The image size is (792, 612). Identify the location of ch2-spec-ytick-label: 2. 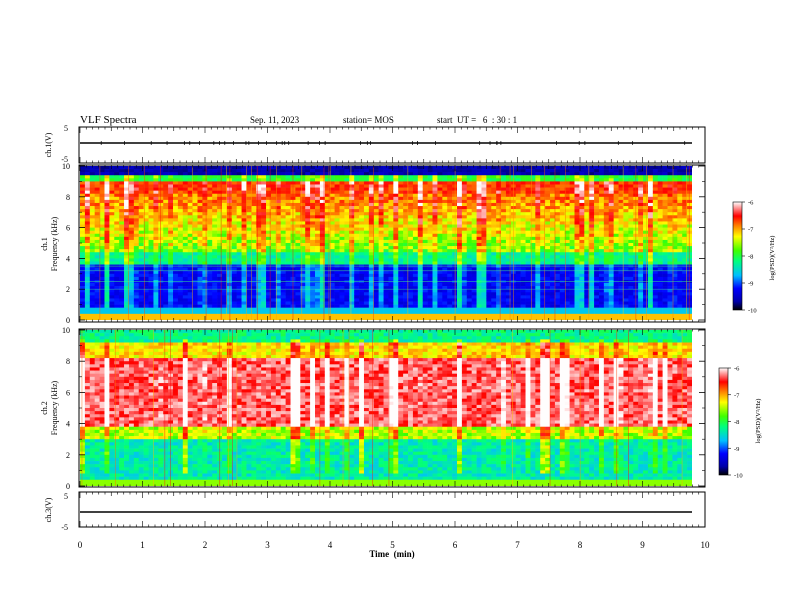
(68, 455).